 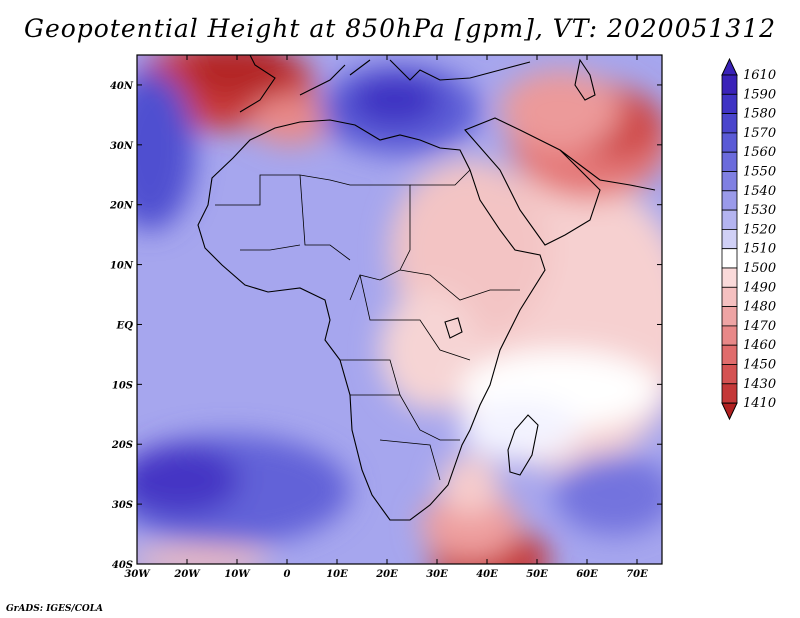 What do you see at coordinates (122, 86) in the screenshot?
I see `lat-label: 40N` at bounding box center [122, 86].